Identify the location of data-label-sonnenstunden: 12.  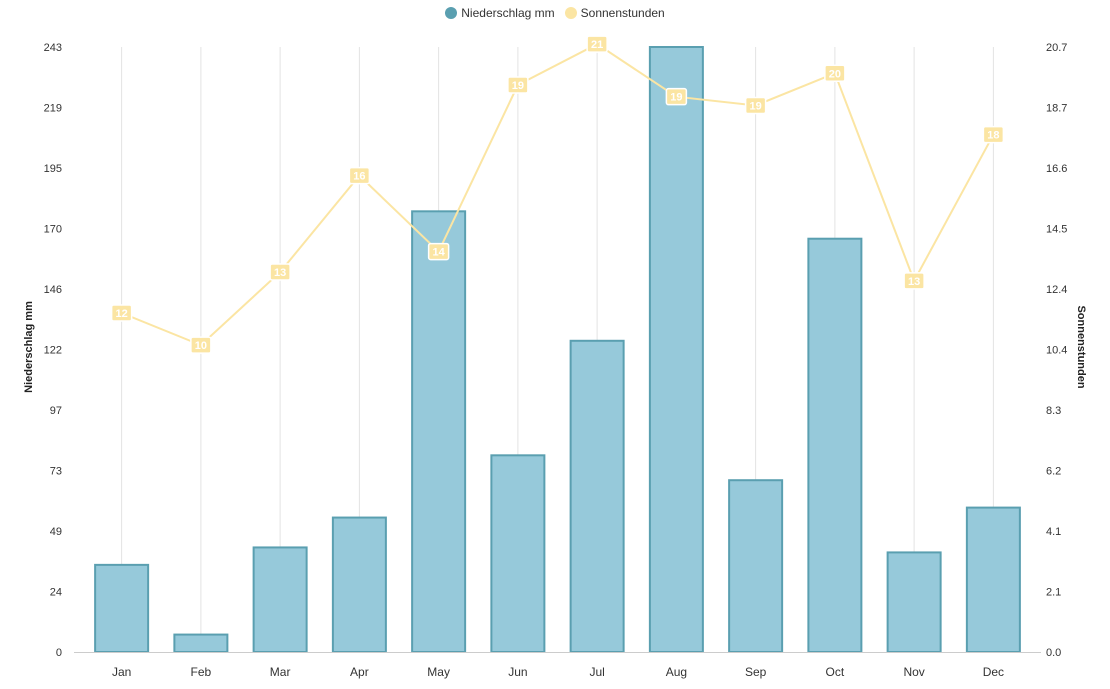
(122, 314).